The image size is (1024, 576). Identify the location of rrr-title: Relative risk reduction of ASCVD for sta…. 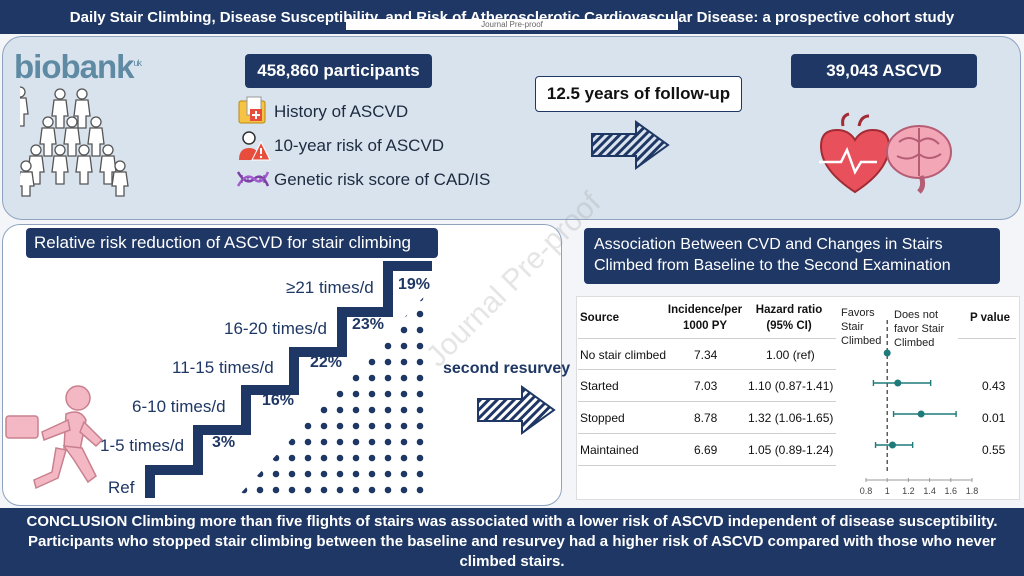
(232, 243).